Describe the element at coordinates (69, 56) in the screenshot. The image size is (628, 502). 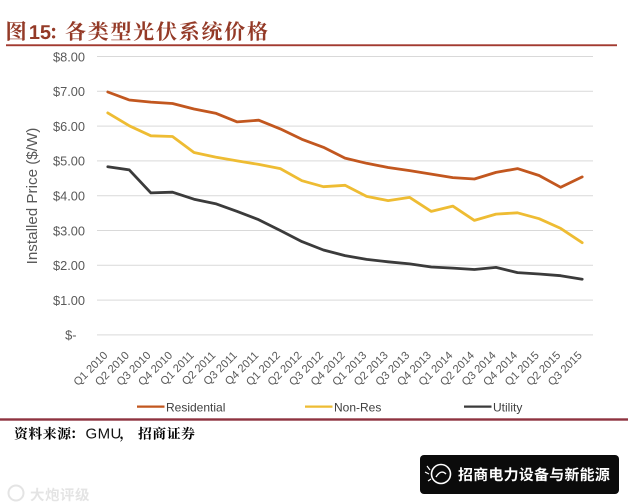
I see `svg-text: $8.00` at that location.